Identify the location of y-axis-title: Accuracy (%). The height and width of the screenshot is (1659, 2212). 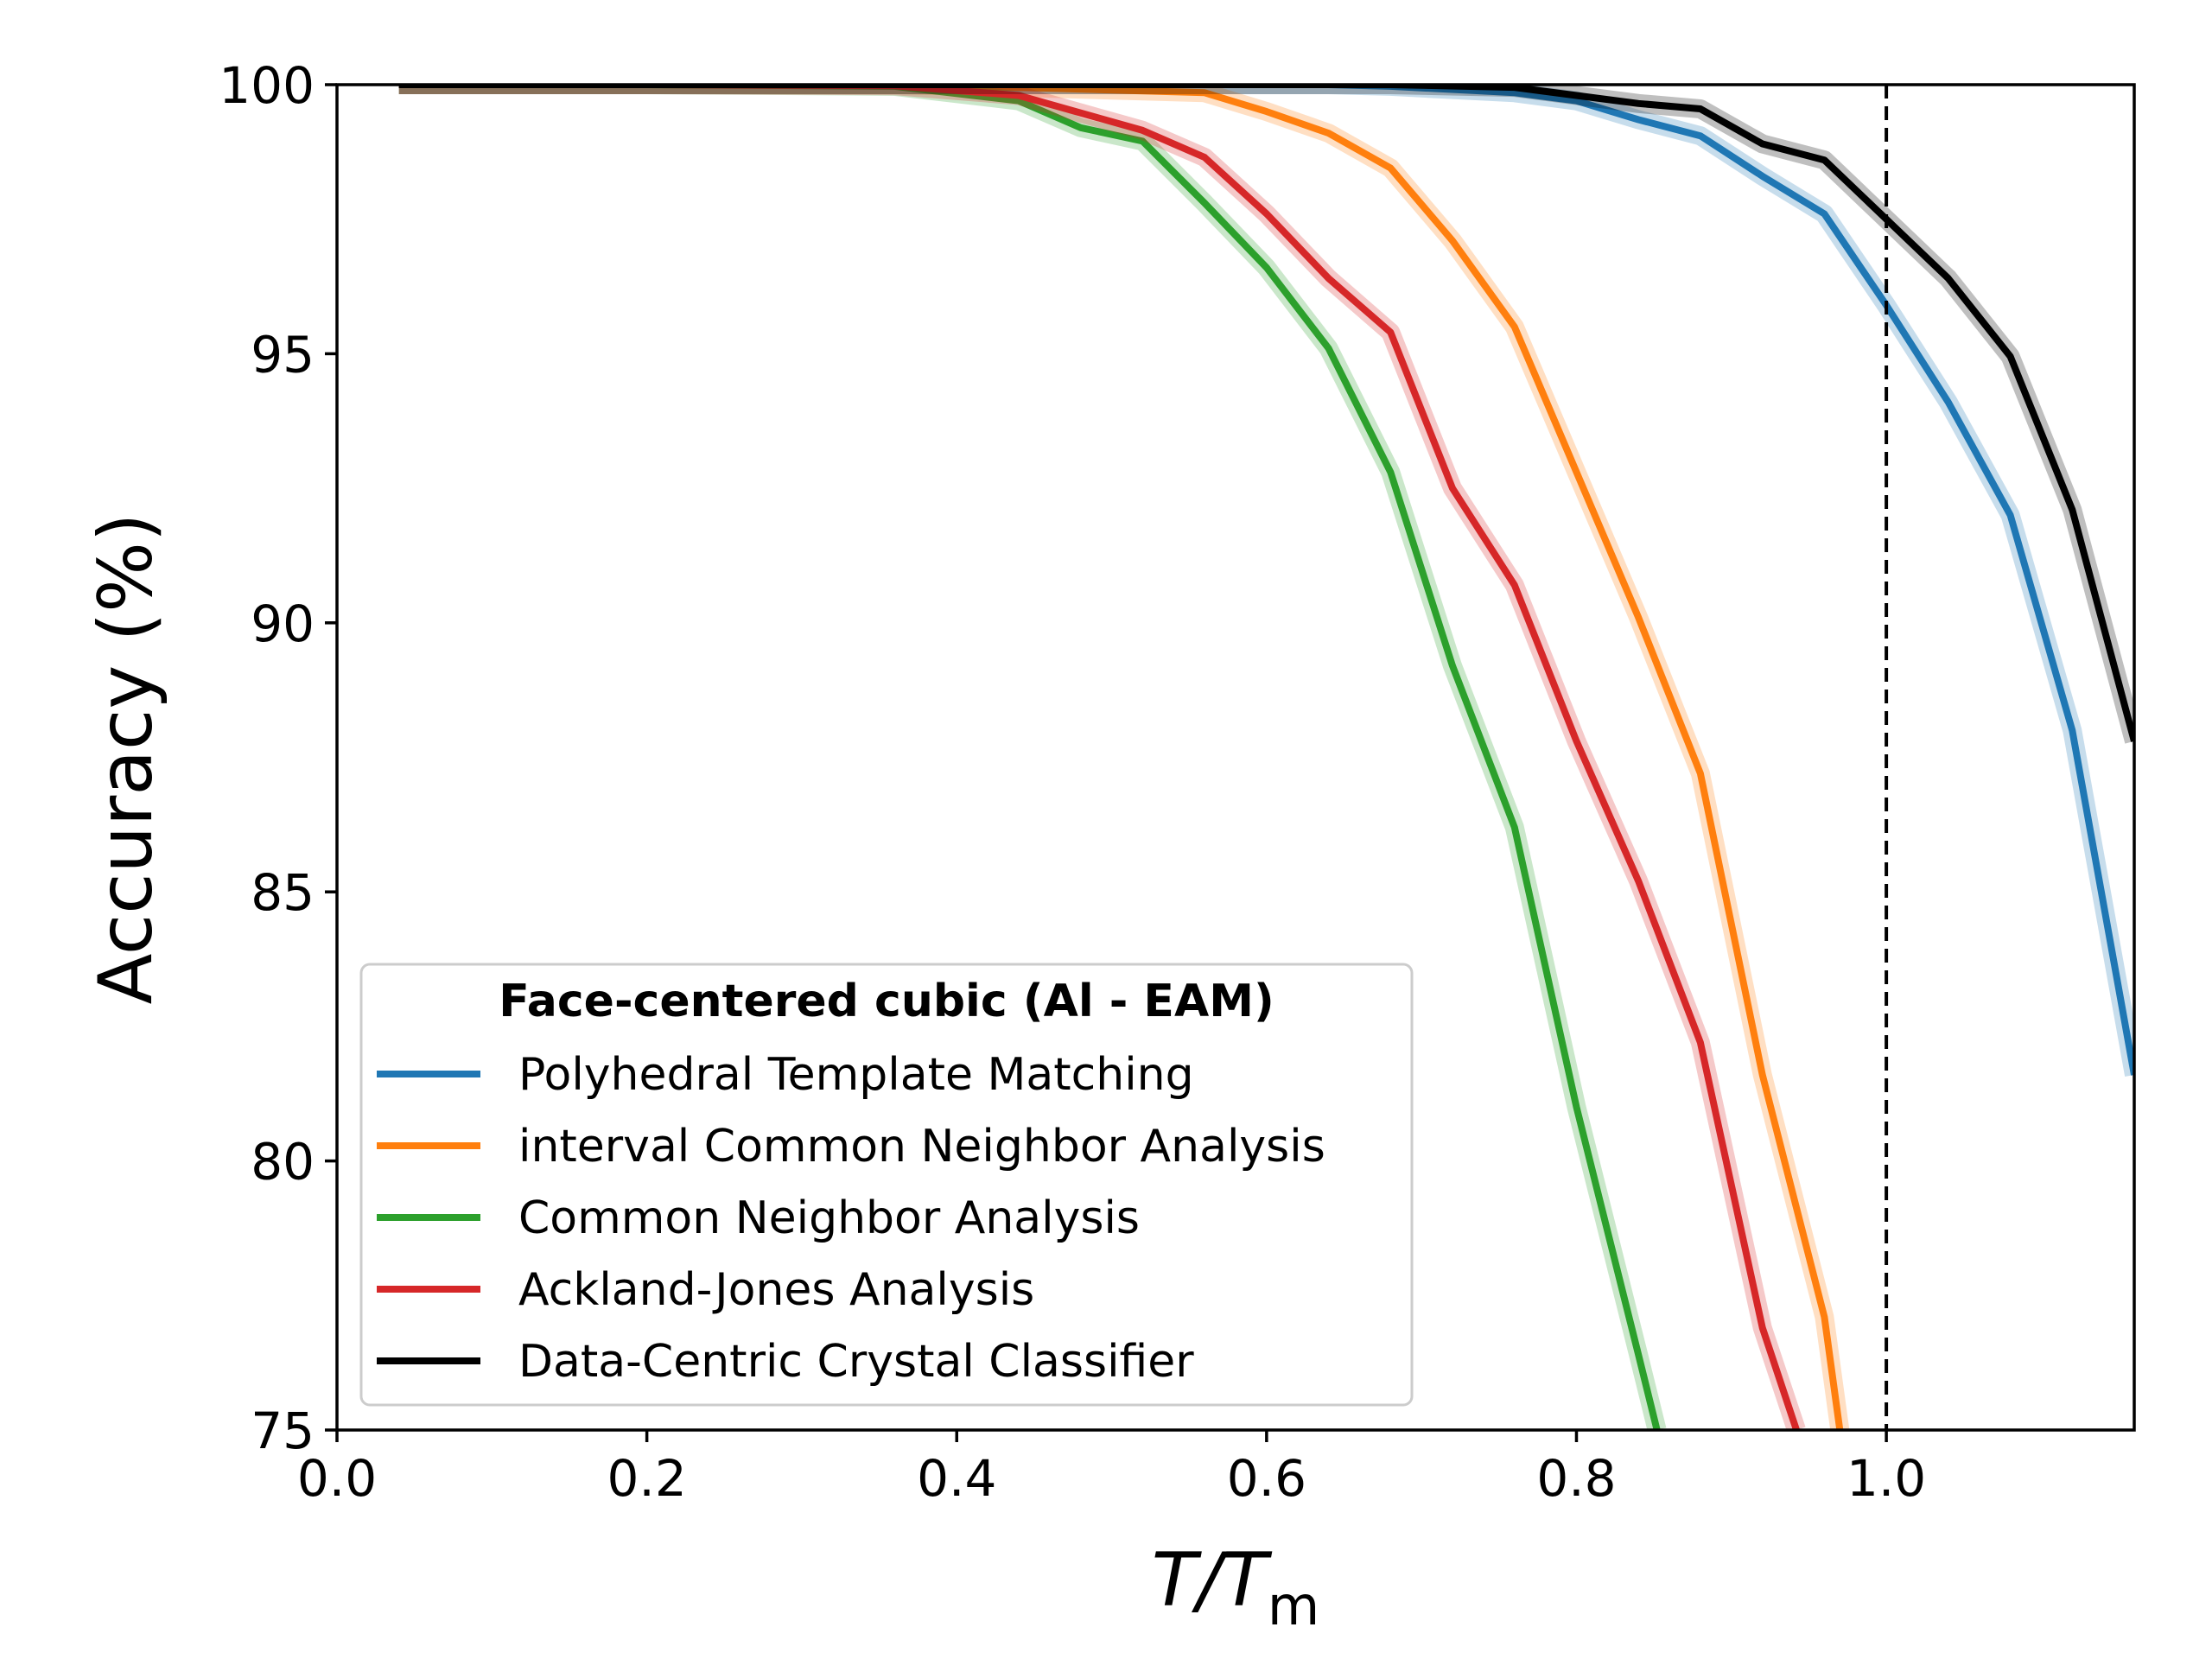
(126, 759).